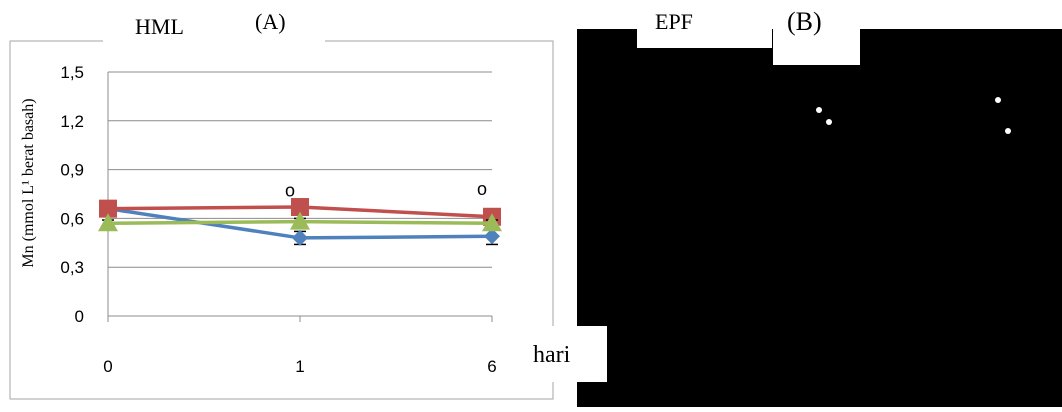  What do you see at coordinates (552, 355) in the screenshot?
I see `x-axis-label: hari` at bounding box center [552, 355].